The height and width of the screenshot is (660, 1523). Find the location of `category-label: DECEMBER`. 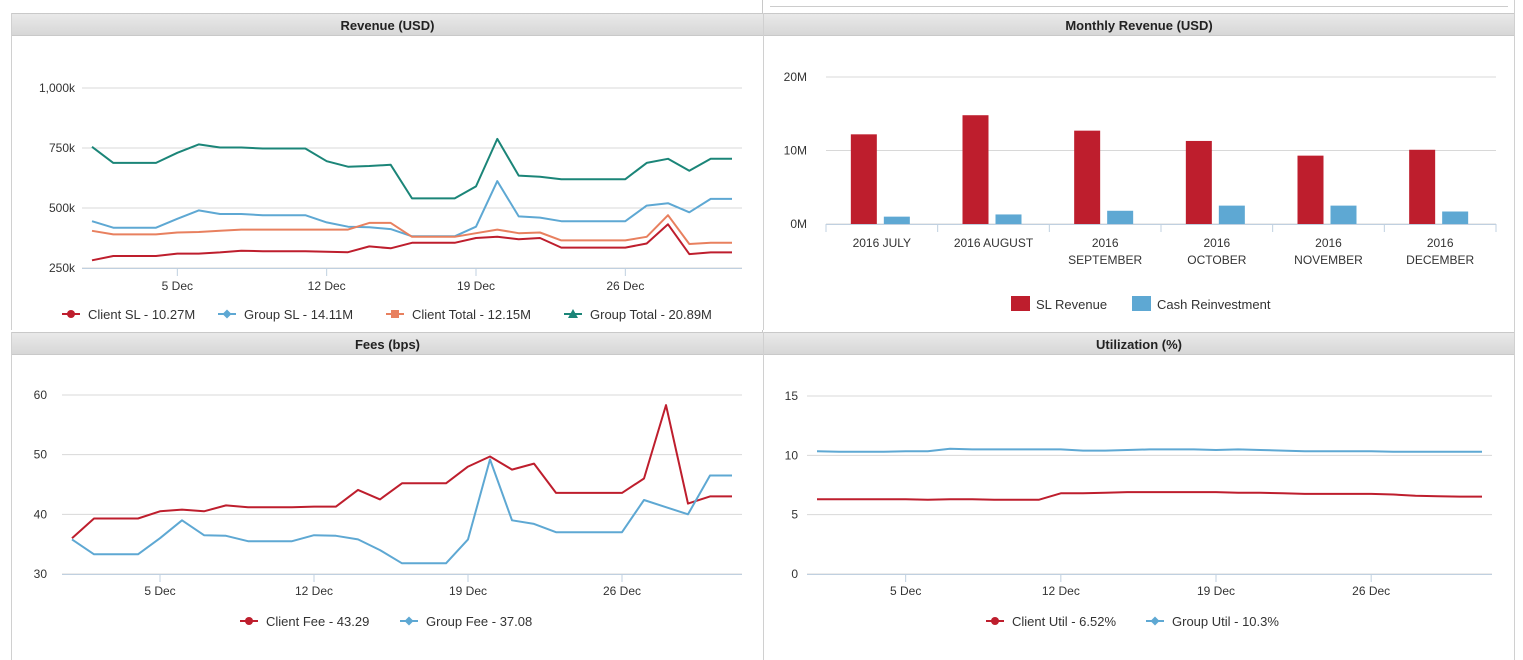

category-label: DECEMBER is located at coordinates (1440, 260).